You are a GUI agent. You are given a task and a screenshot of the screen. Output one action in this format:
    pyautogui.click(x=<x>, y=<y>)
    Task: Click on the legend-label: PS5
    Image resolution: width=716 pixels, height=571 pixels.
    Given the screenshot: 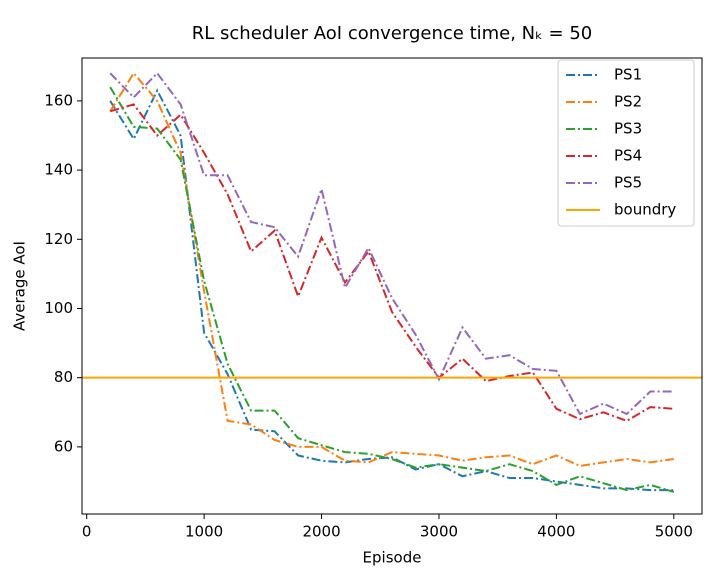 What is the action you would take?
    pyautogui.click(x=628, y=183)
    